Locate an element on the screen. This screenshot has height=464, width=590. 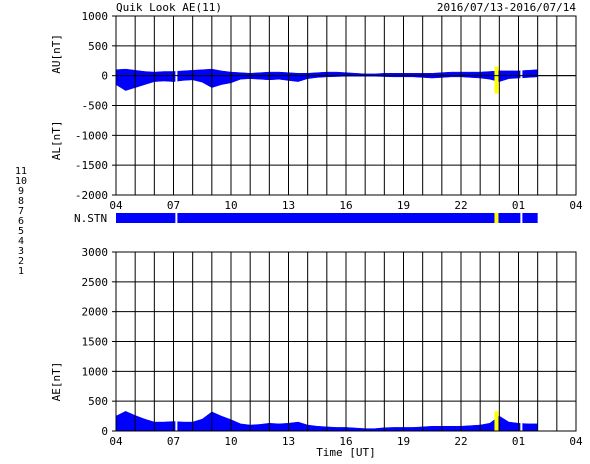
y-tick-label: 3000 is located at coordinates (95, 252).